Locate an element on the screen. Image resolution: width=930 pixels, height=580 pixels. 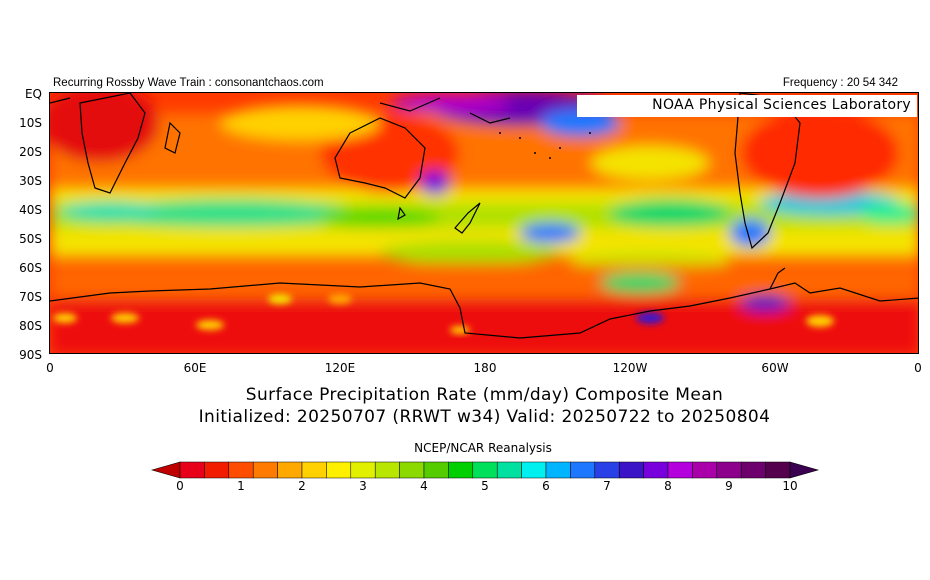
colorbar-label: 5 is located at coordinates (485, 486).